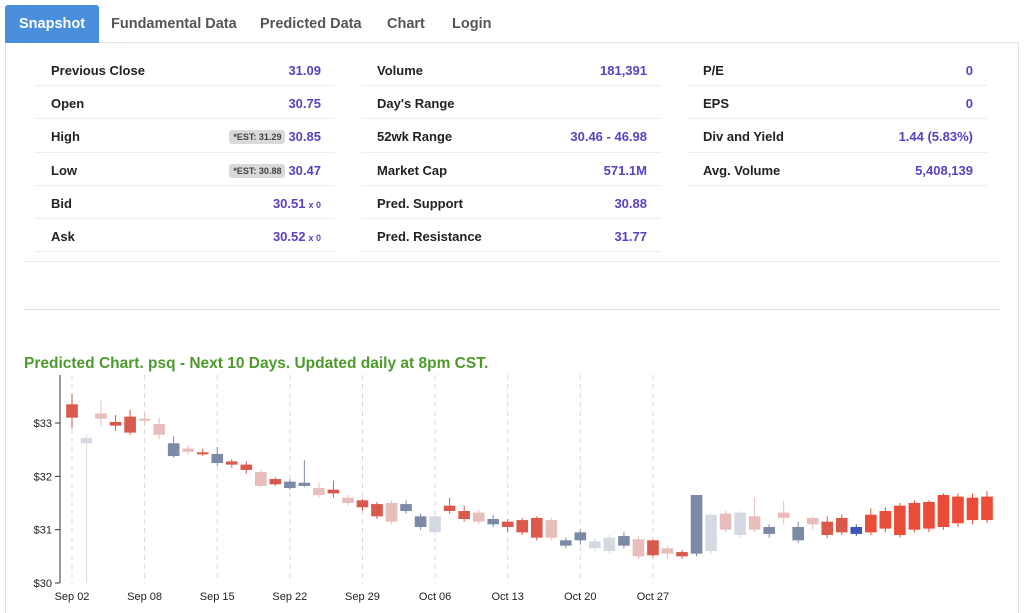 Image resolution: width=1024 pixels, height=613 pixels. What do you see at coordinates (257, 170) in the screenshot?
I see `low-estimate-badge: *EST: 30.88` at bounding box center [257, 170].